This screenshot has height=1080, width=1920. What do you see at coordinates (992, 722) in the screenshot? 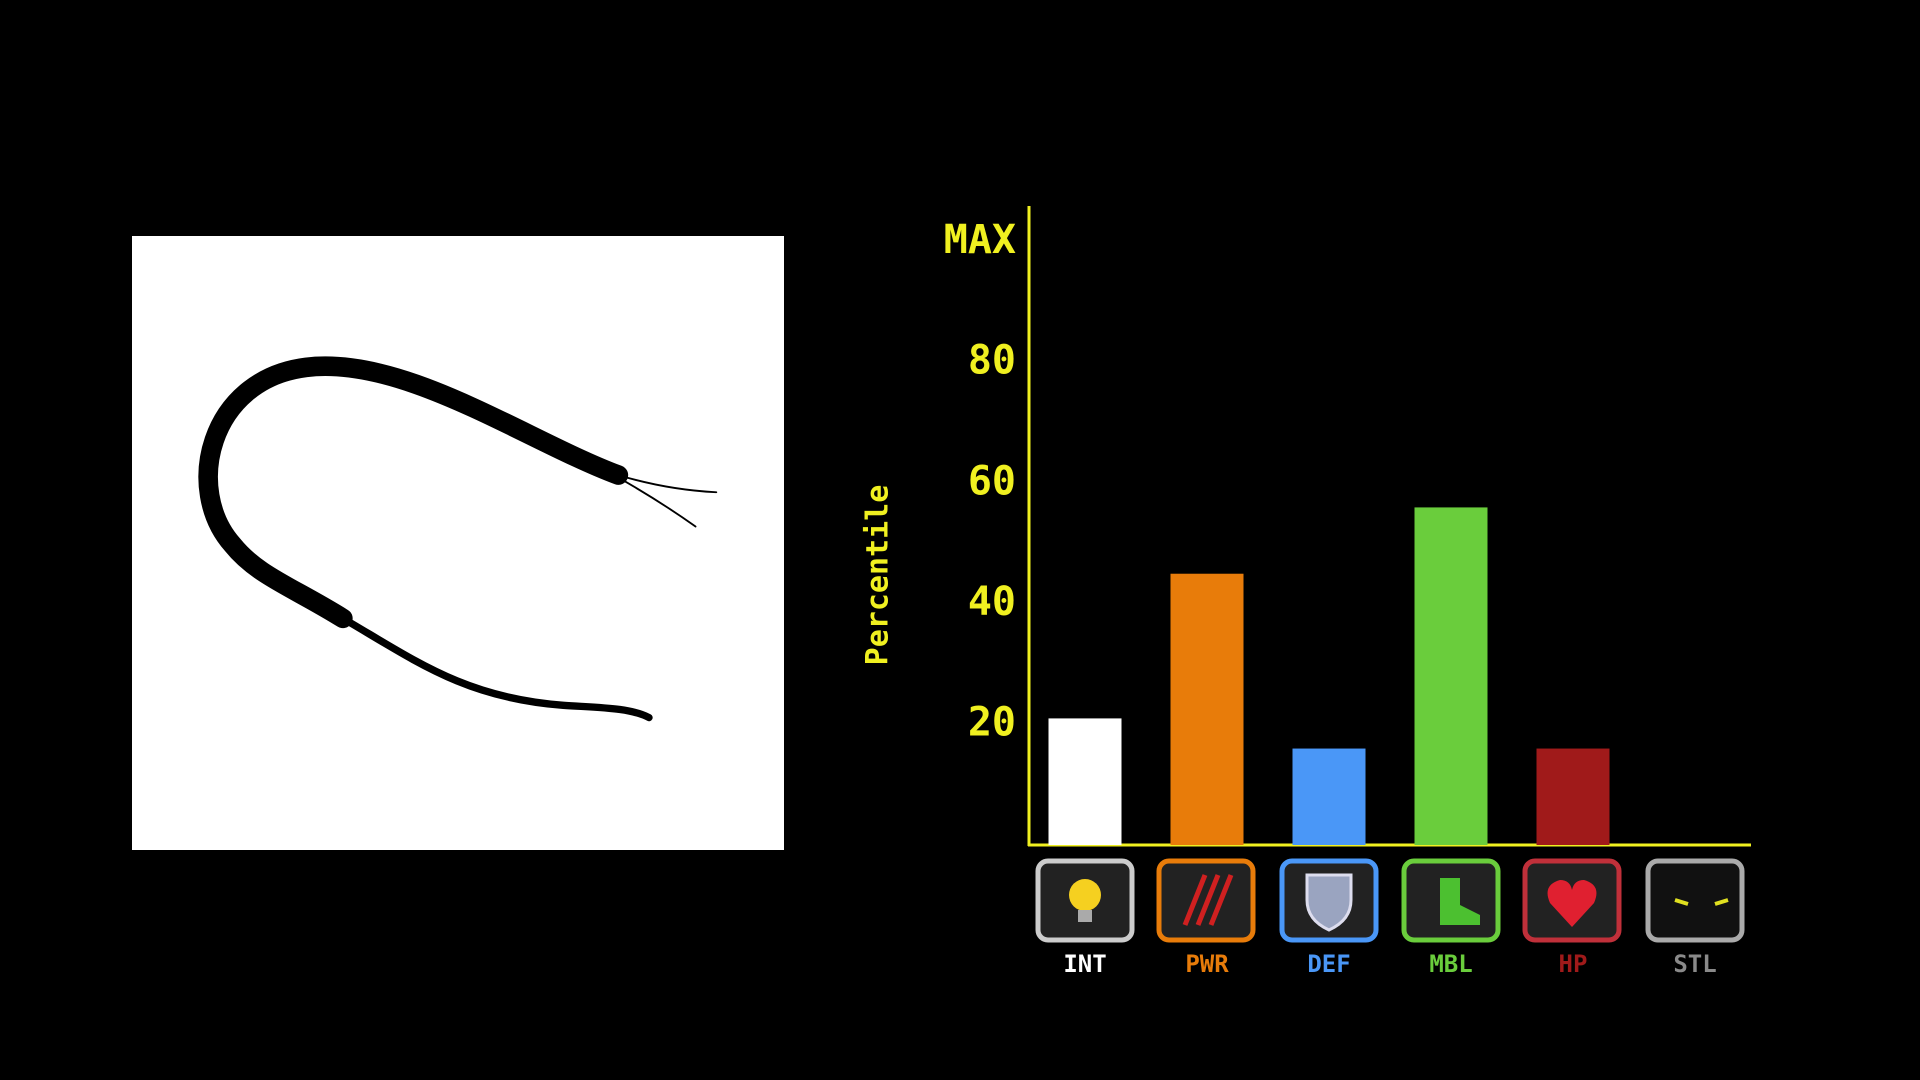
I see `y-tick-label: 20` at bounding box center [992, 722].